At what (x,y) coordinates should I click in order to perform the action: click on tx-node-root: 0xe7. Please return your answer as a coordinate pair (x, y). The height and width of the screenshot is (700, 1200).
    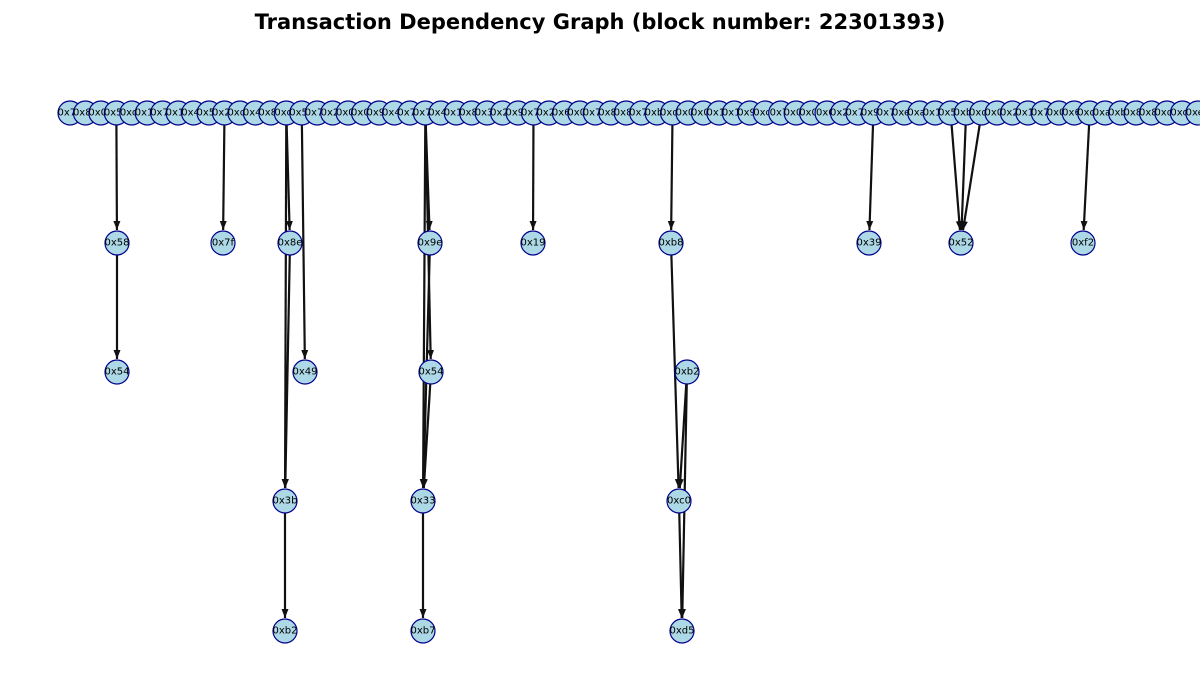
    Looking at the image, I should click on (1192, 113).